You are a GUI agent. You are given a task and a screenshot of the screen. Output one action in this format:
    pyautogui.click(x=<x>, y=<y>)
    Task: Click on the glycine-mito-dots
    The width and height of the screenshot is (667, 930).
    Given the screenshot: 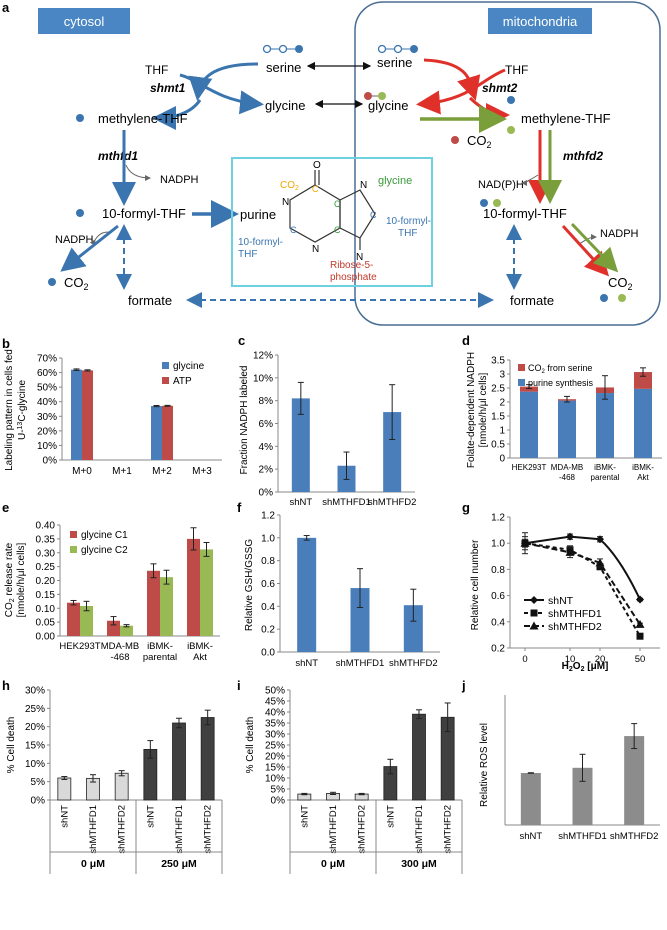 What is the action you would take?
    pyautogui.click(x=375, y=96)
    